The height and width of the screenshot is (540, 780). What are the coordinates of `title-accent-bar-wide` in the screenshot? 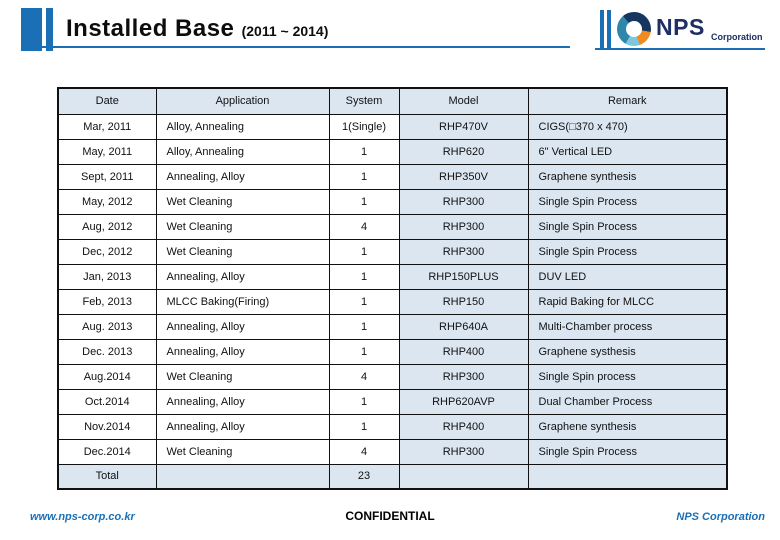 It's located at (31, 29).